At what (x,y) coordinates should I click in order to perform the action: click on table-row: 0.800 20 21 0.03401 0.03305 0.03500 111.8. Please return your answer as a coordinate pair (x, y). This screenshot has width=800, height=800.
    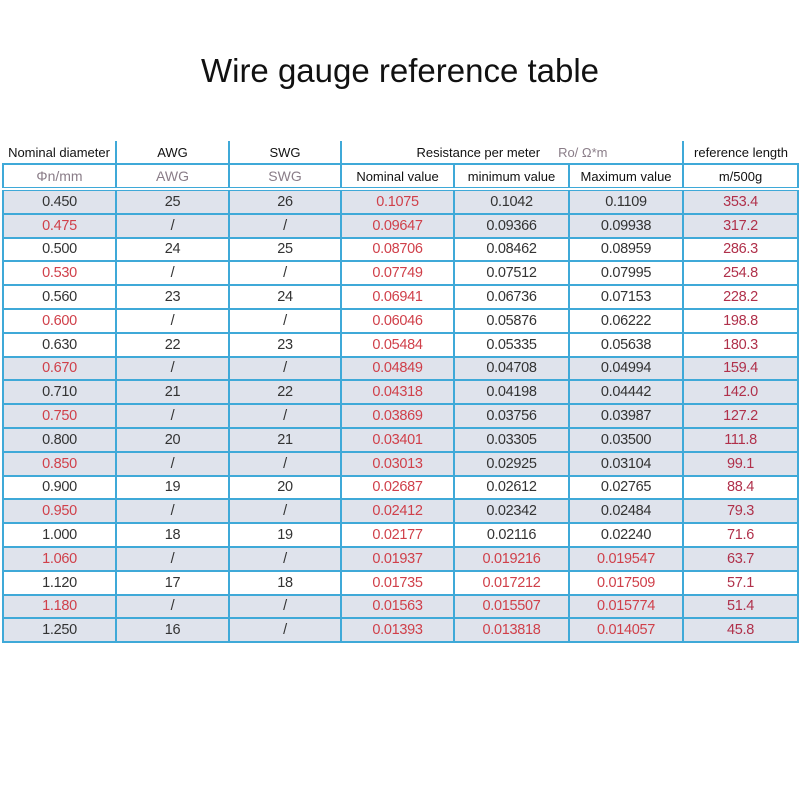
    Looking at the image, I should click on (401, 439).